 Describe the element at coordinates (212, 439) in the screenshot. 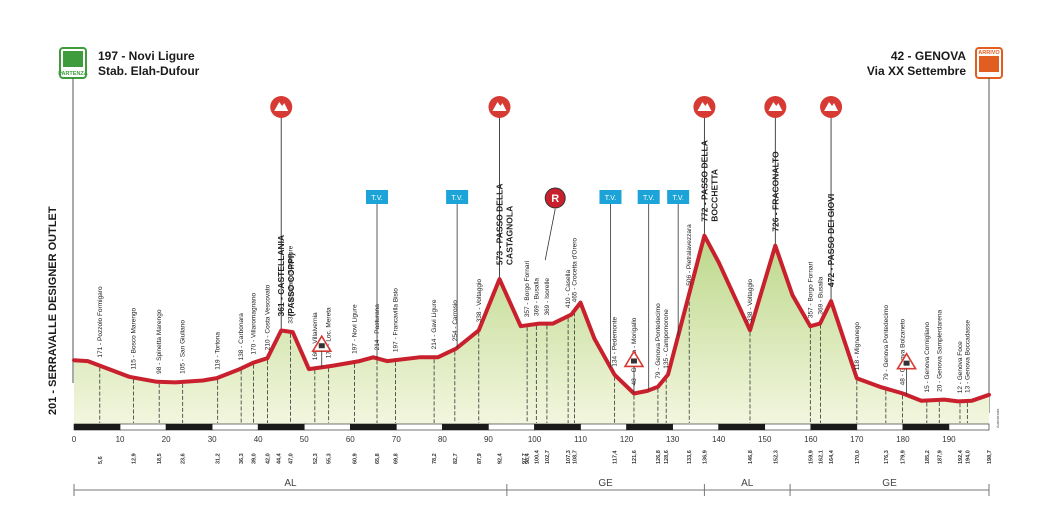

I see `axis-tick-label: 30` at that location.